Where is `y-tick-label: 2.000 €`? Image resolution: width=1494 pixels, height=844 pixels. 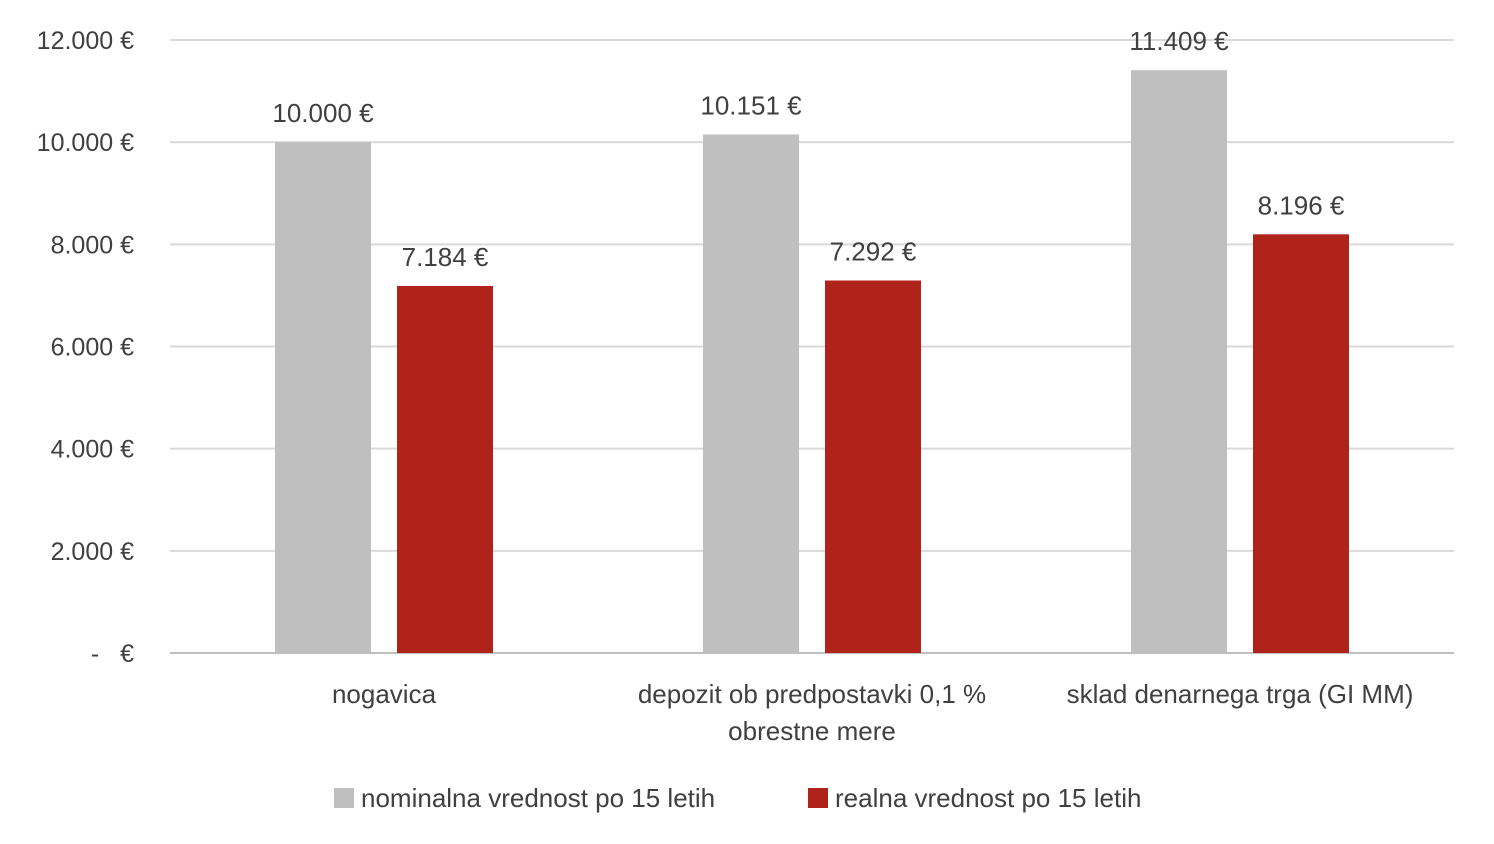
y-tick-label: 2.000 € is located at coordinates (93, 552).